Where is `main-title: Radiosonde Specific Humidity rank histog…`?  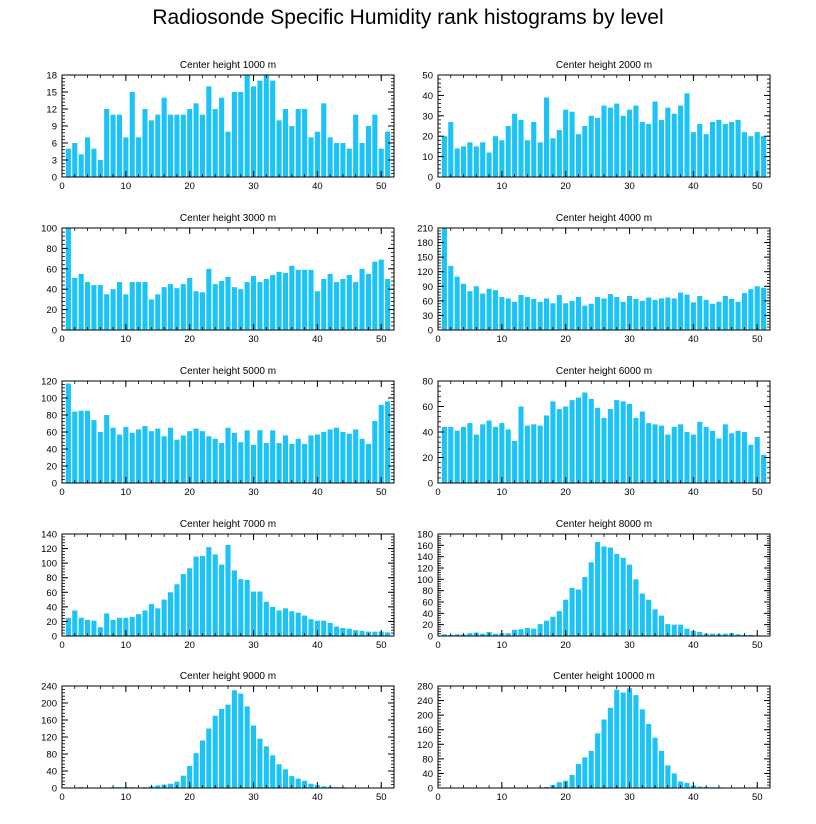 main-title: Radiosonde Specific Humidity rank histog… is located at coordinates (408, 17).